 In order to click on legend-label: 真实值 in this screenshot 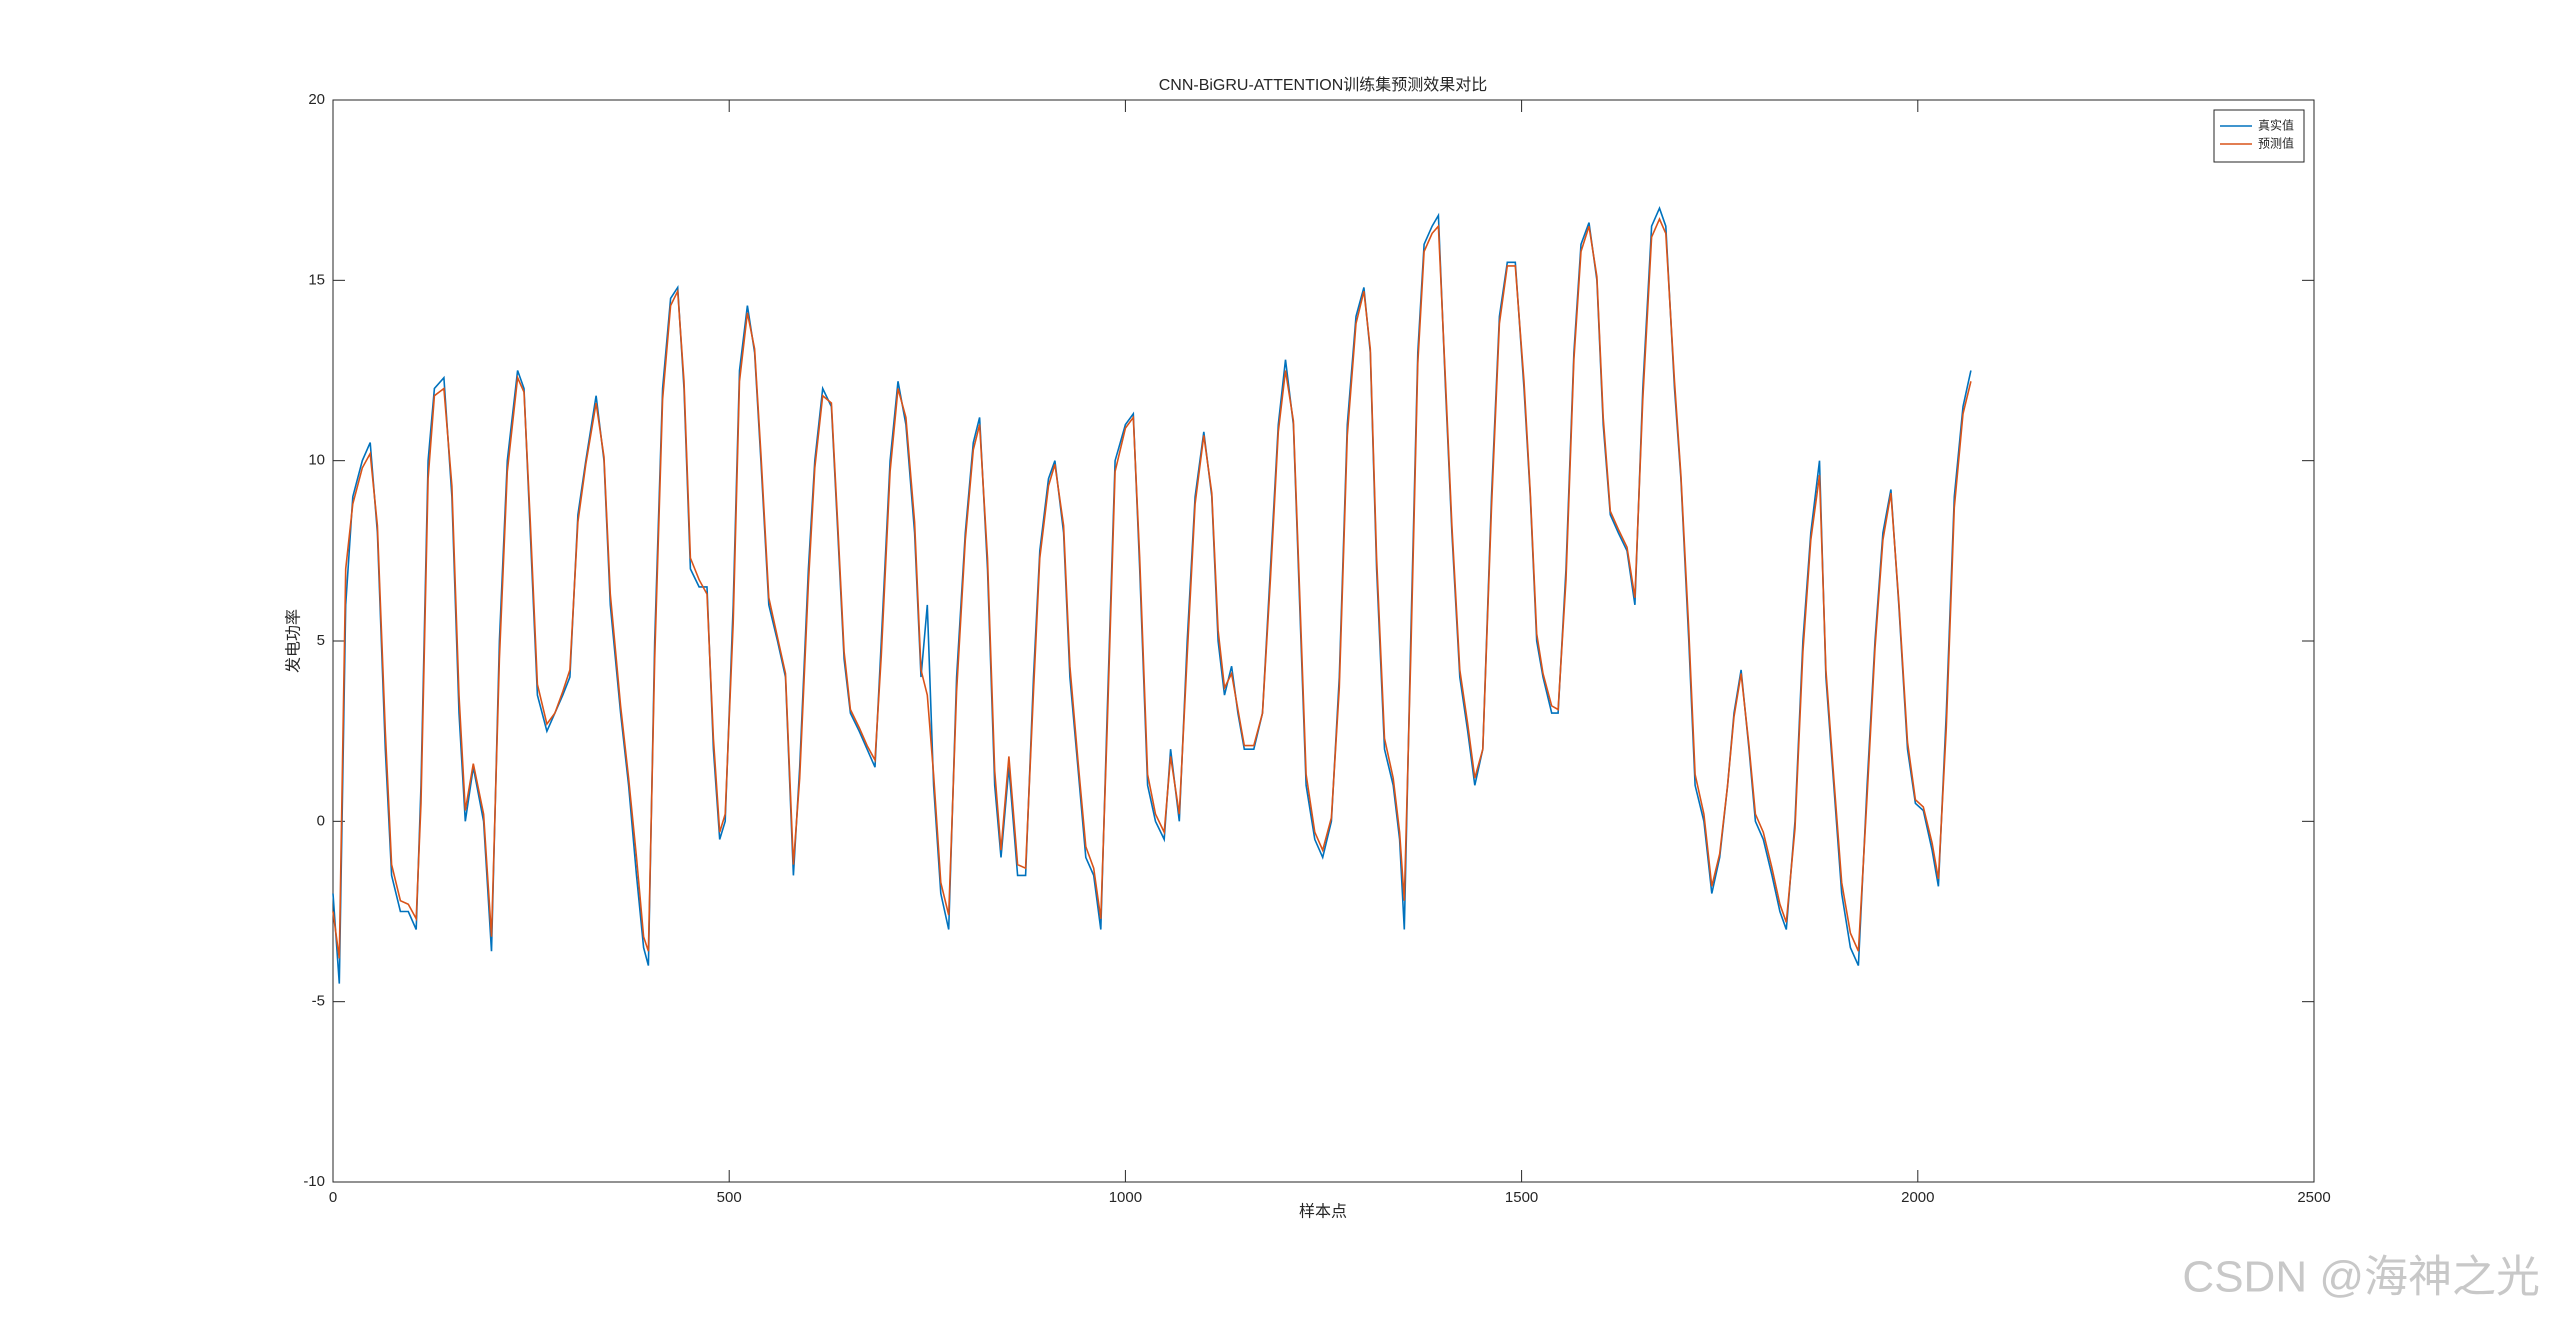, I will do `click(2276, 125)`.